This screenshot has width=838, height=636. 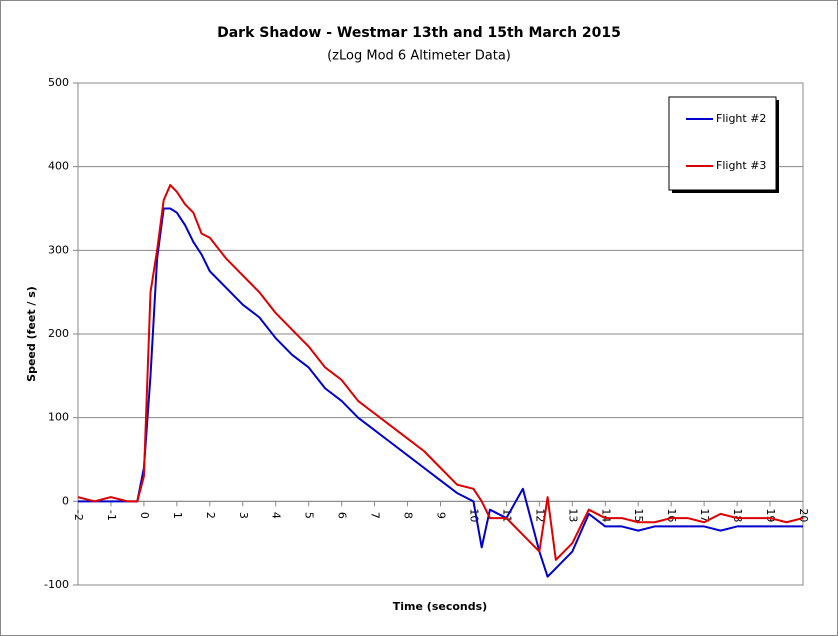 What do you see at coordinates (58, 166) in the screenshot?
I see `y-tick-label: 400` at bounding box center [58, 166].